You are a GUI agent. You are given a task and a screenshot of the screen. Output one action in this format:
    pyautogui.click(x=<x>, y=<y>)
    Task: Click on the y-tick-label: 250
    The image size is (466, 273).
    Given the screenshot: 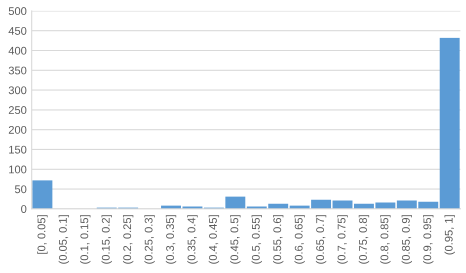 What is the action you would take?
    pyautogui.click(x=17, y=110)
    